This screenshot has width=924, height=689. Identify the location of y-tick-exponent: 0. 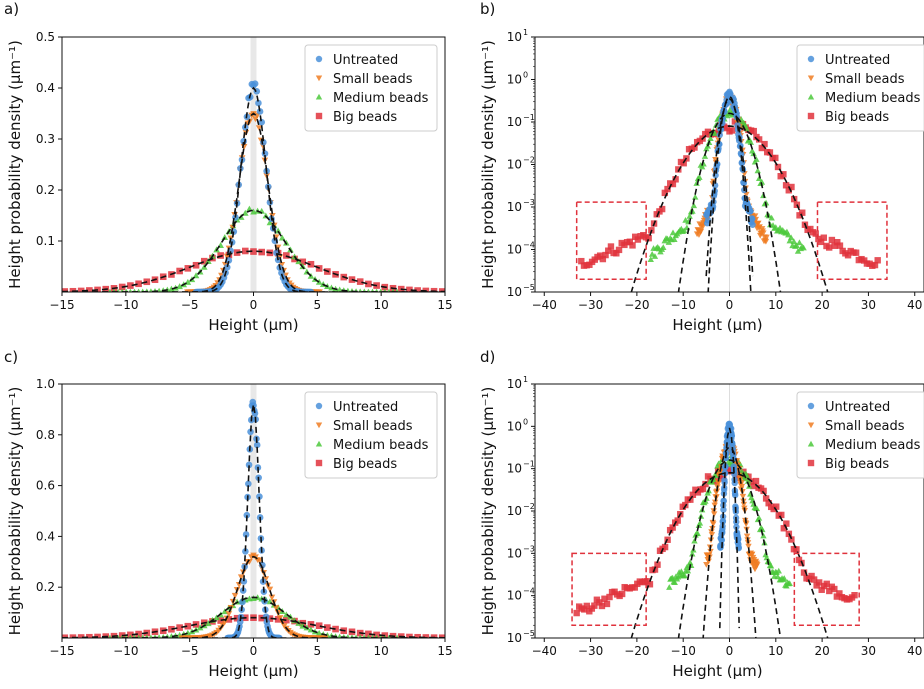
(525, 75).